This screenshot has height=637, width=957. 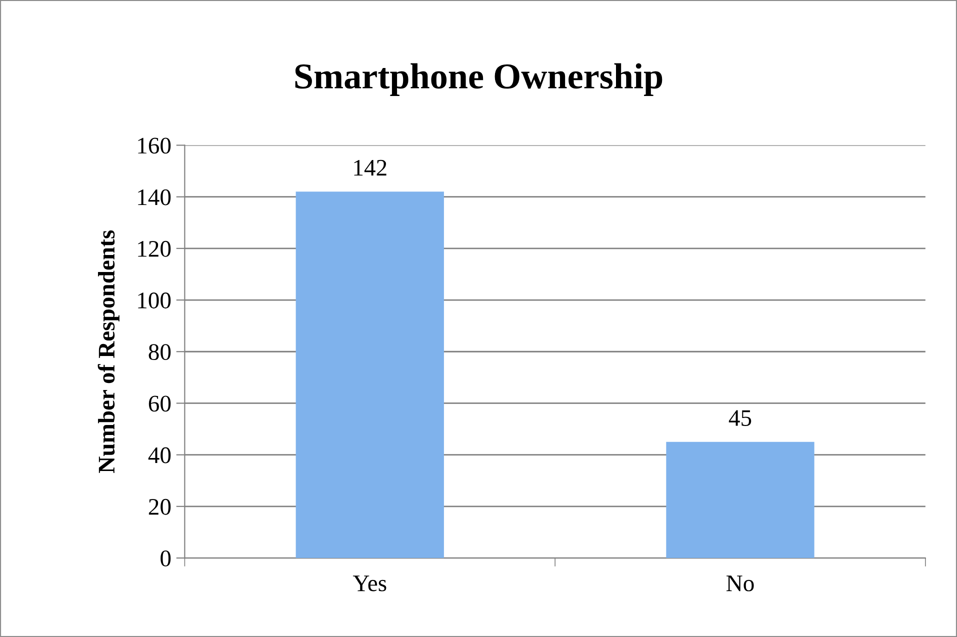 What do you see at coordinates (154, 146) in the screenshot?
I see `y-tick-label: 160` at bounding box center [154, 146].